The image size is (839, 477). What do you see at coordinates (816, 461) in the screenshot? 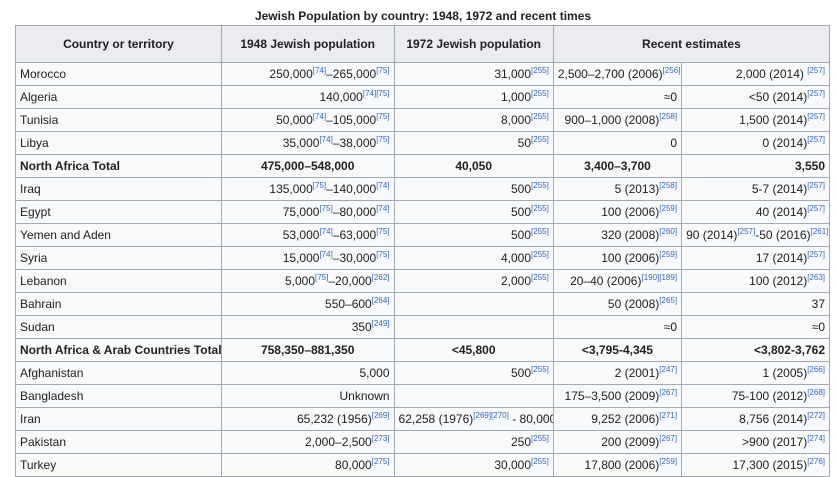
I see `citation-link: [276]` at bounding box center [816, 461].